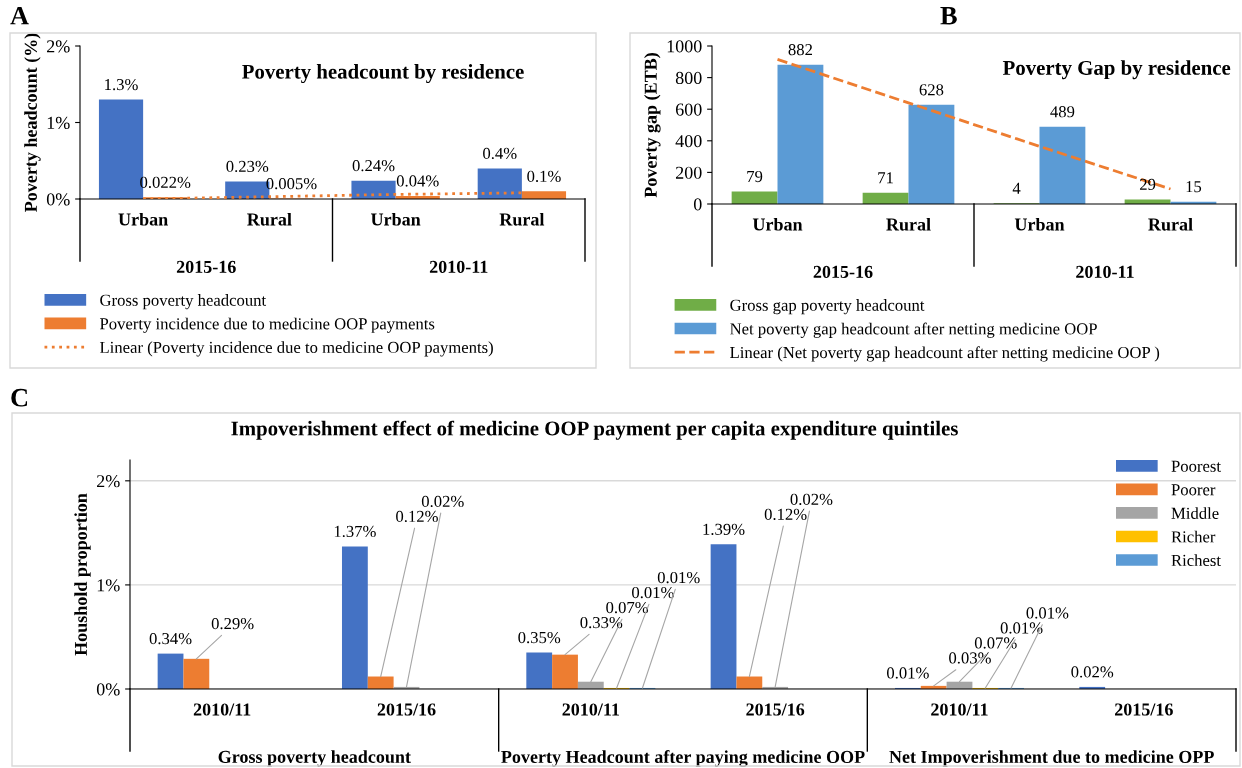 The image size is (1242, 768). Describe the element at coordinates (827, 307) in the screenshot. I see `legend-label: Gross gap poverty headcount` at that location.